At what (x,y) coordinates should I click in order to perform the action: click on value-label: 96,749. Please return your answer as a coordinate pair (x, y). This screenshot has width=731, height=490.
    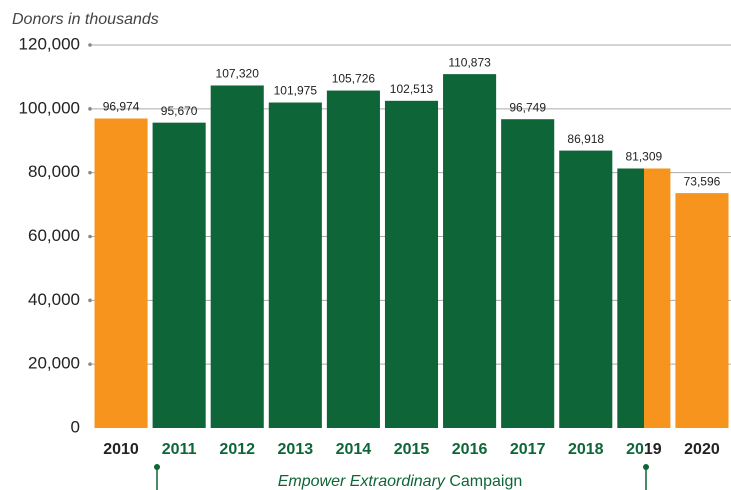
    Looking at the image, I should click on (527, 107).